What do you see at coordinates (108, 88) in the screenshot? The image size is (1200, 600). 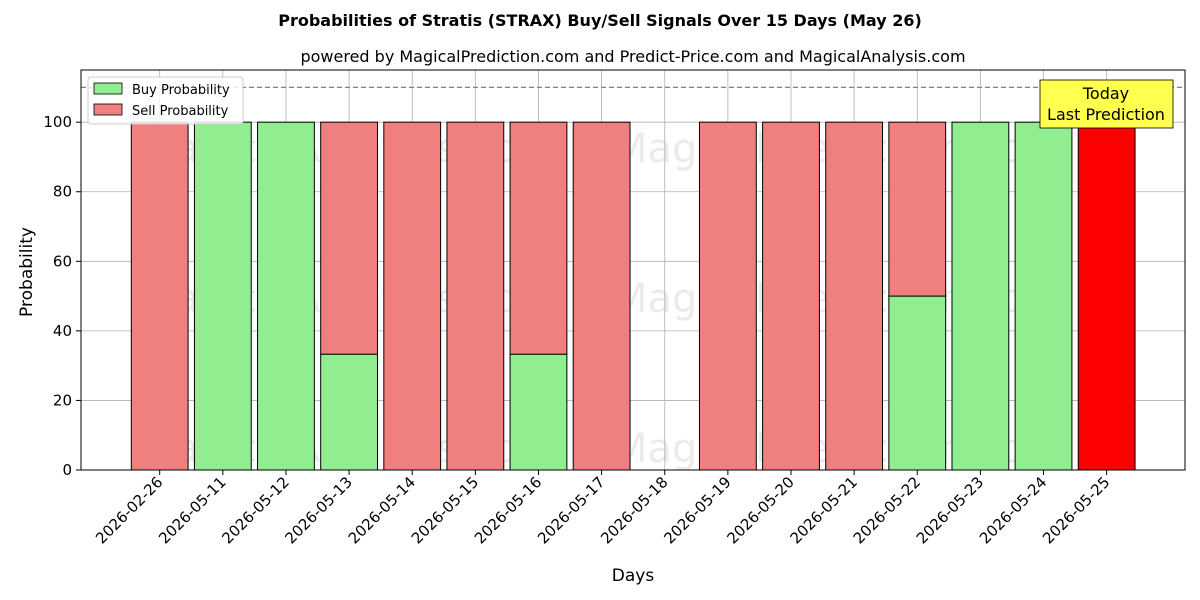 I see `legend-swatch-buy` at bounding box center [108, 88].